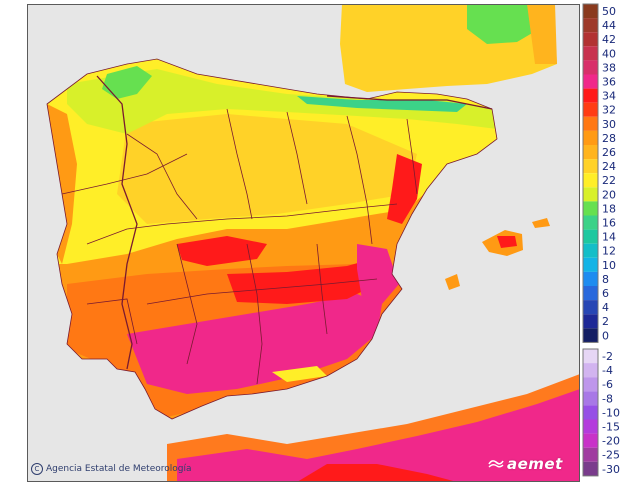 The height and width of the screenshot is (500, 630). Describe the element at coordinates (611, 441) in the screenshot. I see `legend-label: -20` at that location.